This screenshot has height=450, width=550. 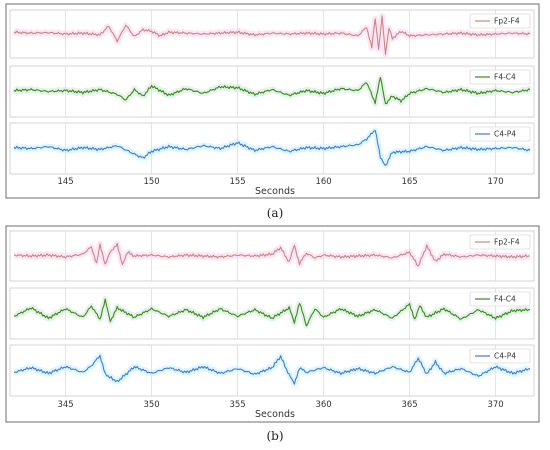 I want to click on subplot-a-fp2-f4: Fp2-F4, so click(x=272, y=34).